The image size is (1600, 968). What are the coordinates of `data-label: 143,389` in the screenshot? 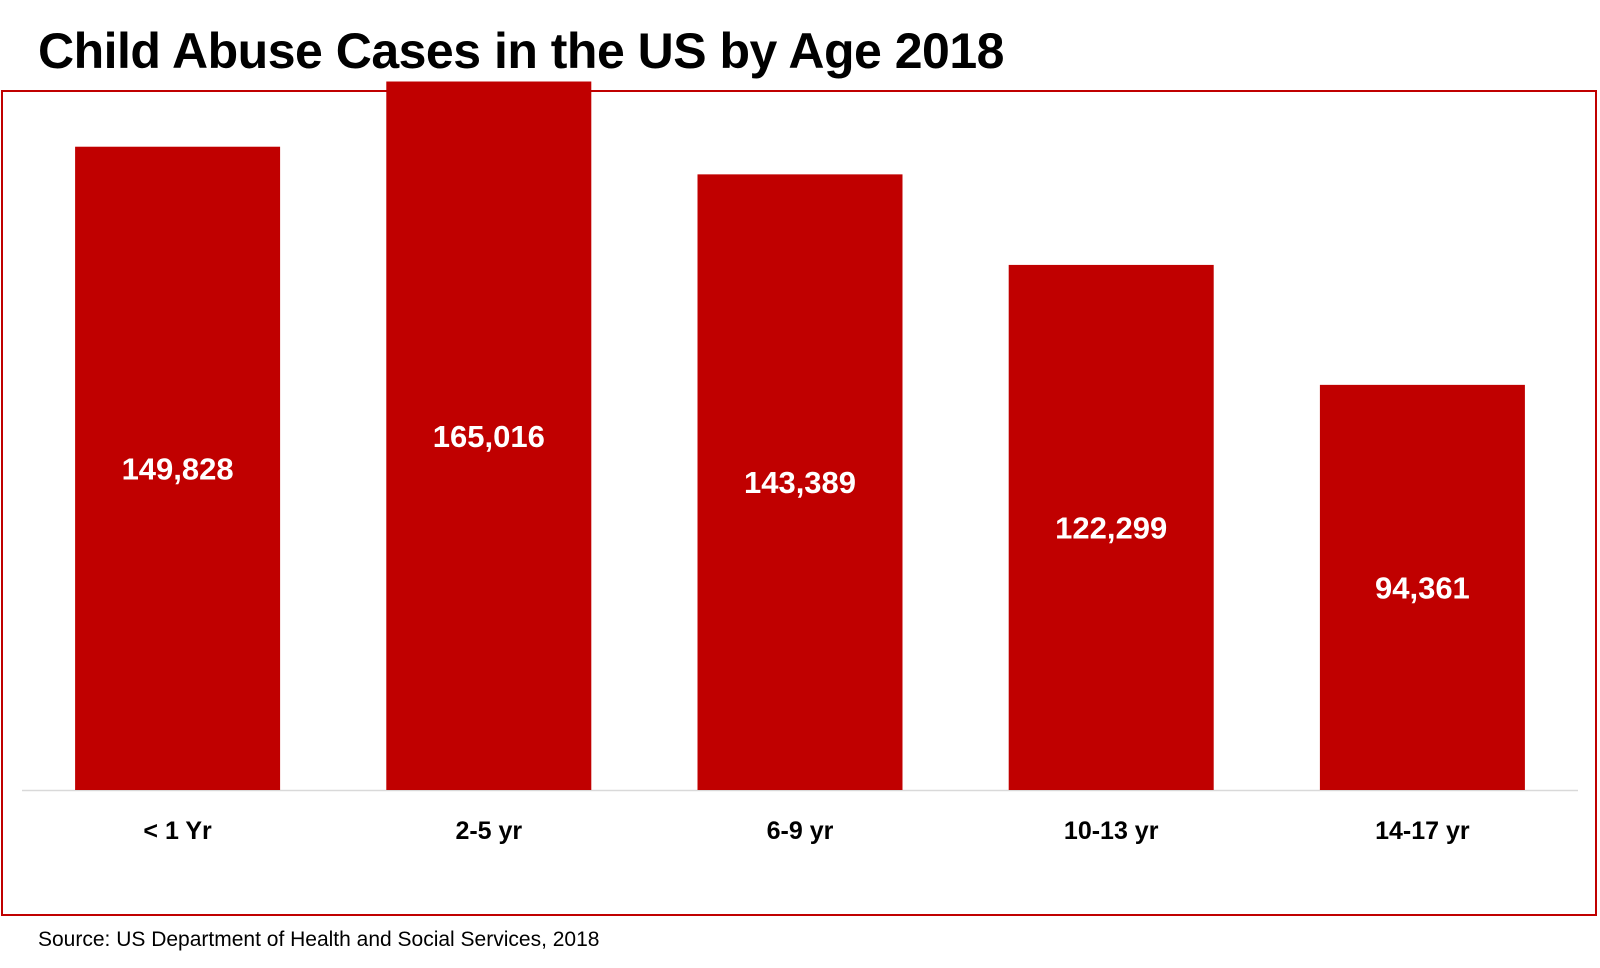 It's located at (800, 482).